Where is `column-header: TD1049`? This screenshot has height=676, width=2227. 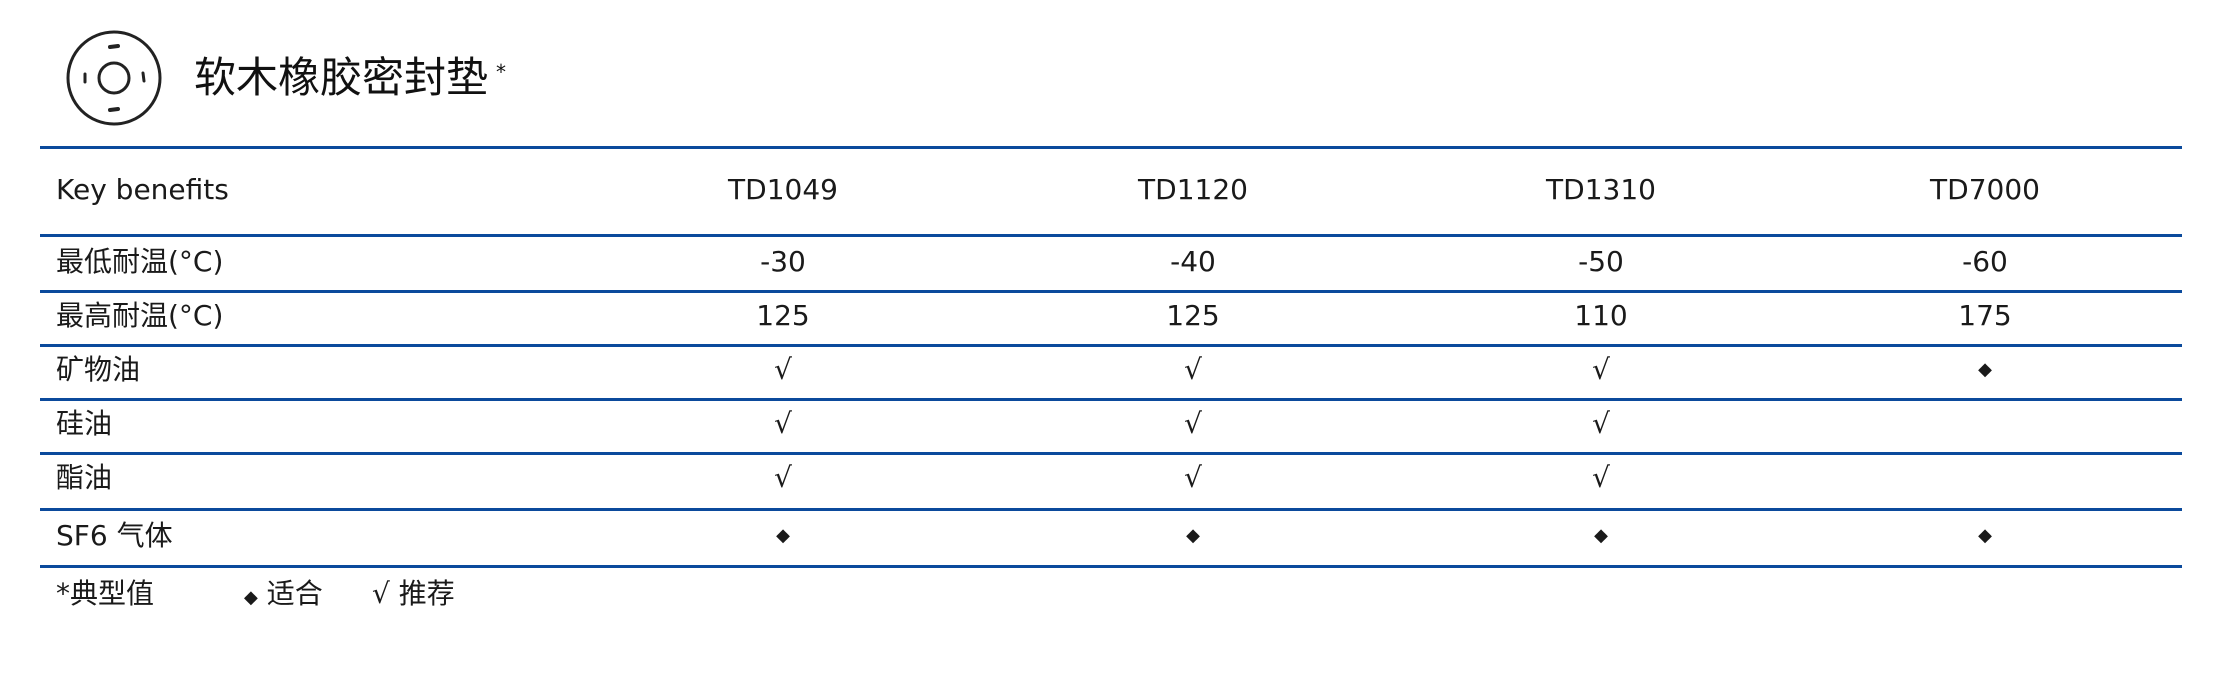 column-header: TD1049 is located at coordinates (783, 189).